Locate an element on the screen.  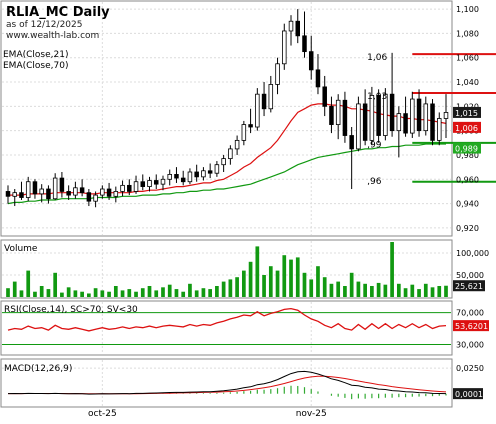
as-of-date: as of 12/12/2025 is located at coordinates (44, 25).